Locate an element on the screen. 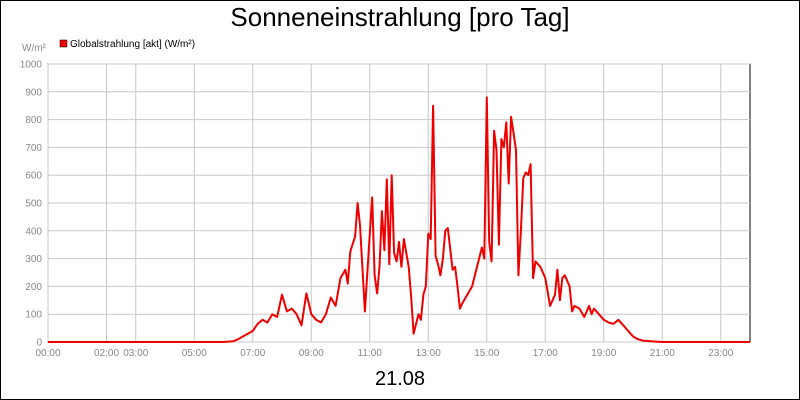 The height and width of the screenshot is (400, 800). x-tick-label: 17:00 is located at coordinates (545, 353).